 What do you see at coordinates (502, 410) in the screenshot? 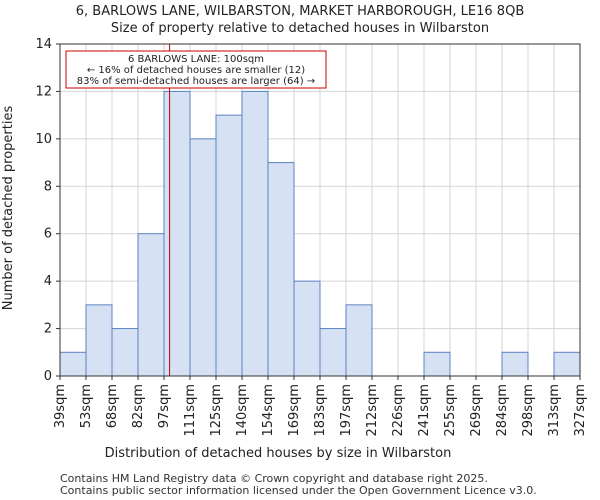
I see `x-tick-label-17: 284sqm` at bounding box center [502, 410].